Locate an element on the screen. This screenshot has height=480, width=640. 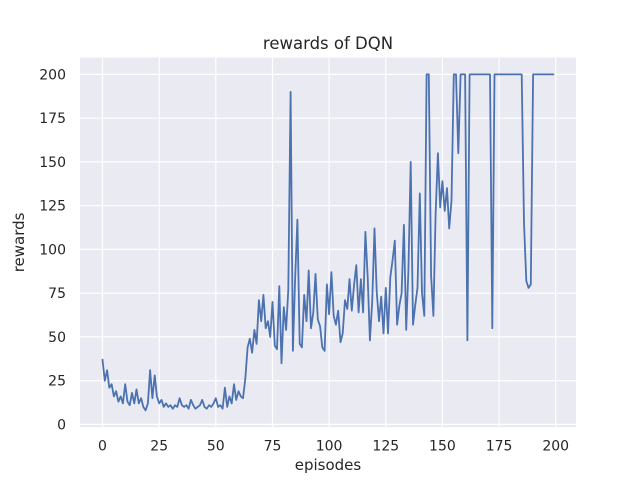
x-tick-label: 150 is located at coordinates (442, 447).